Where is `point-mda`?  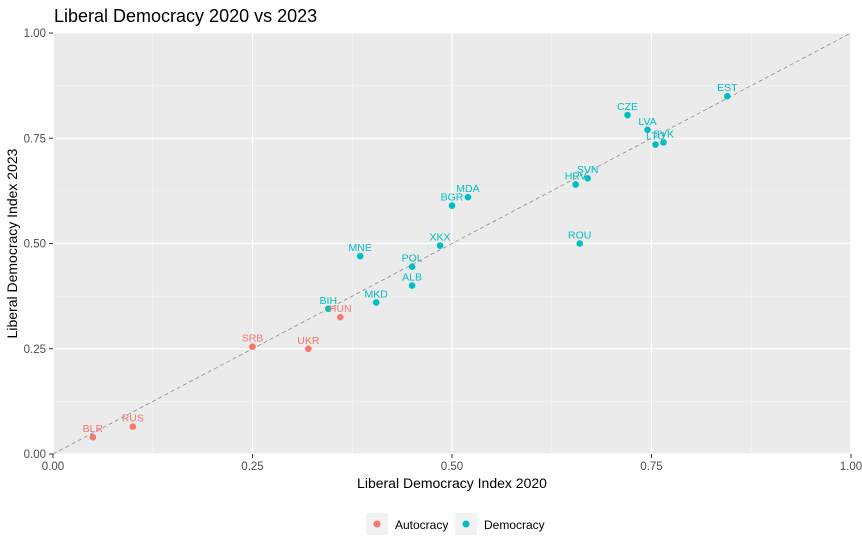
point-mda is located at coordinates (468, 197).